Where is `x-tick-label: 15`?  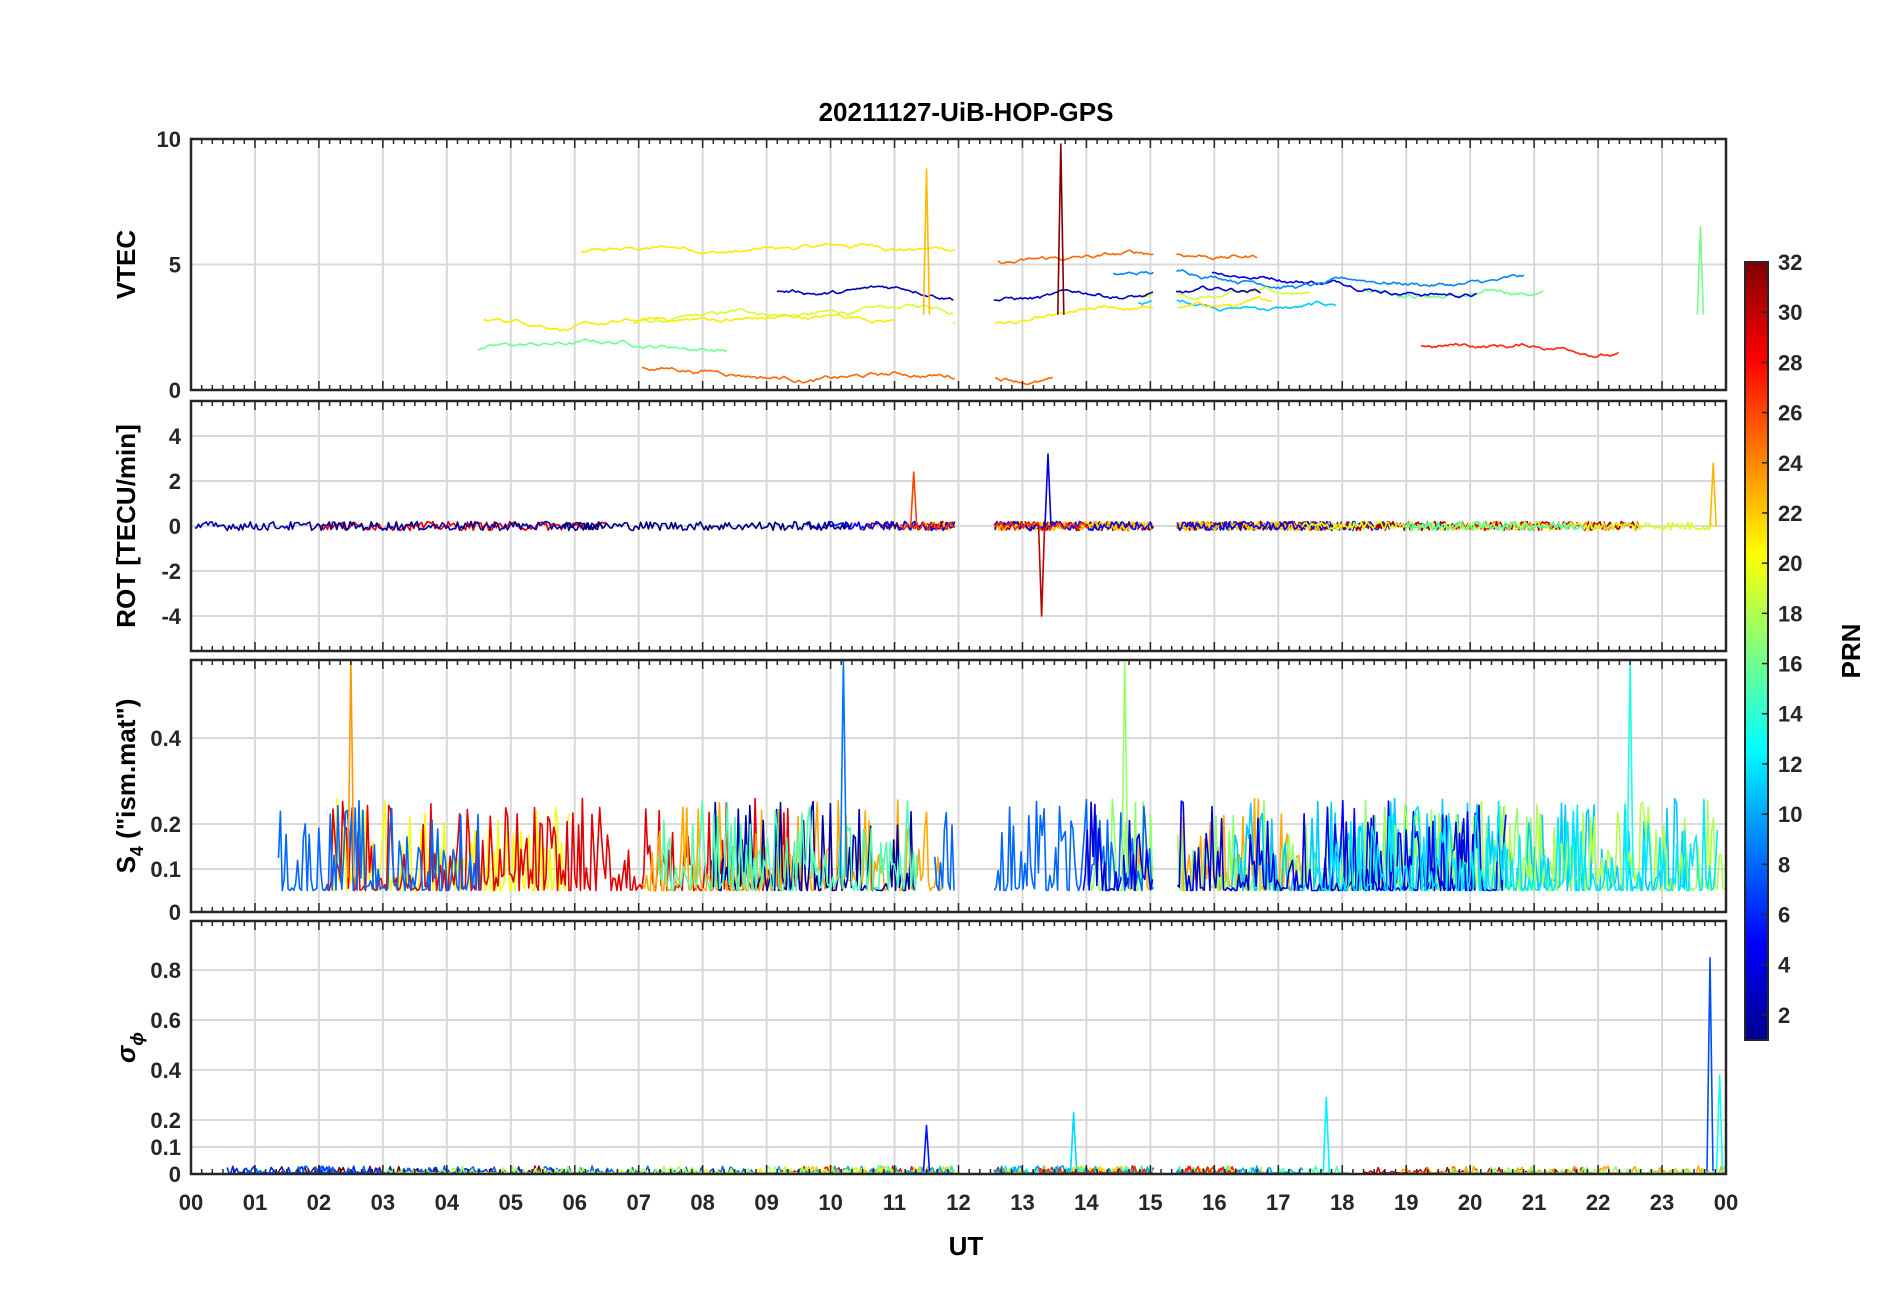
x-tick-label: 15 is located at coordinates (1150, 1202).